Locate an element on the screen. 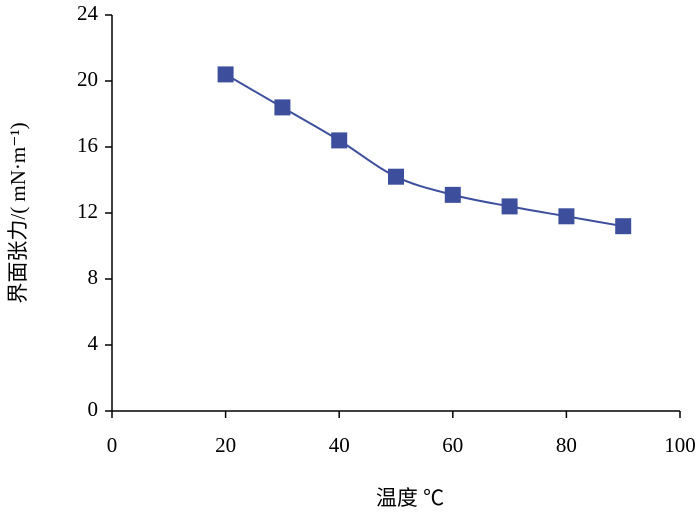 Image resolution: width=700 pixels, height=523 pixels. y-tick-label: 0 is located at coordinates (93, 409).